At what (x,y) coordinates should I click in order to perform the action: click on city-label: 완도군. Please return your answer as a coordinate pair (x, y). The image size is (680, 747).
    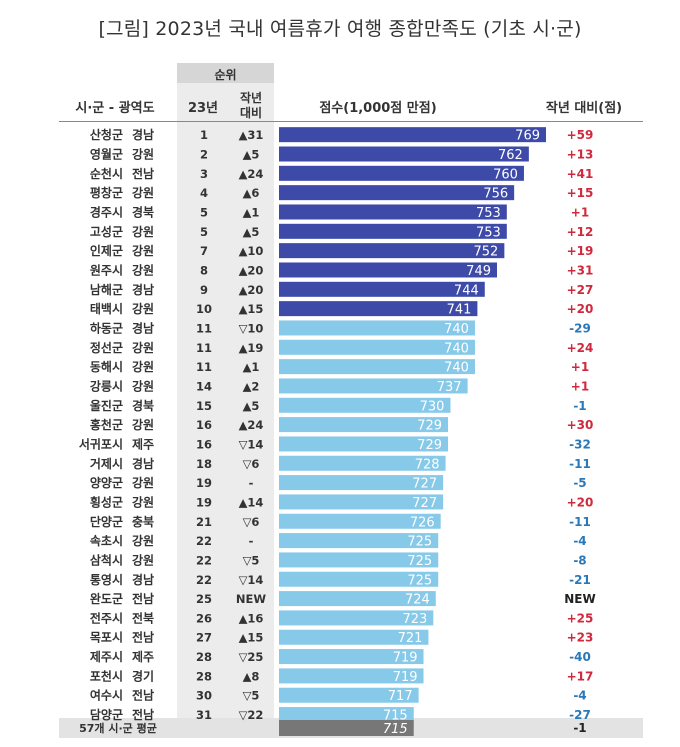
    Looking at the image, I should click on (106, 599).